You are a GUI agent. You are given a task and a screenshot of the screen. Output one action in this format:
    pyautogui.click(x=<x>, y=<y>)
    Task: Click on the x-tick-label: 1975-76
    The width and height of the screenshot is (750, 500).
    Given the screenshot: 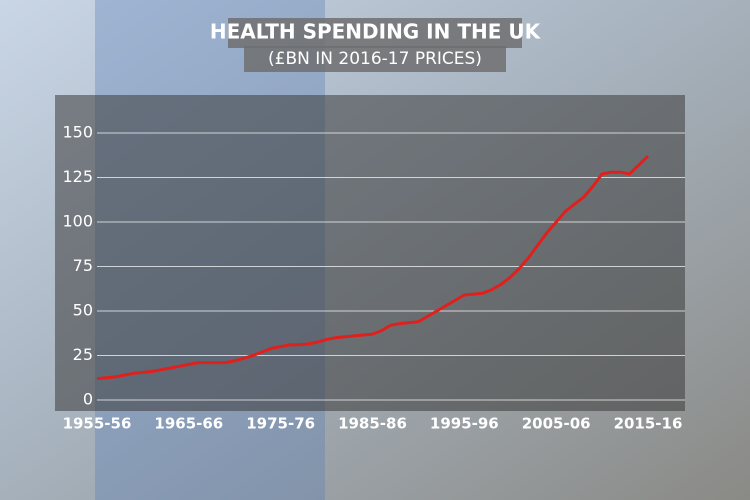 What is the action you would take?
    pyautogui.click(x=280, y=424)
    